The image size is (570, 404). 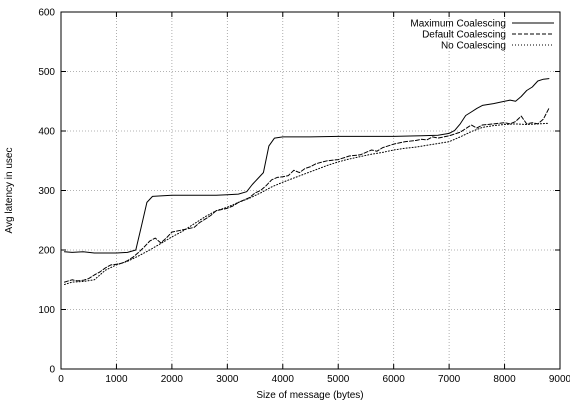 What do you see at coordinates (9, 191) in the screenshot?
I see `y-axis-label: Avg latency in usec` at bounding box center [9, 191].